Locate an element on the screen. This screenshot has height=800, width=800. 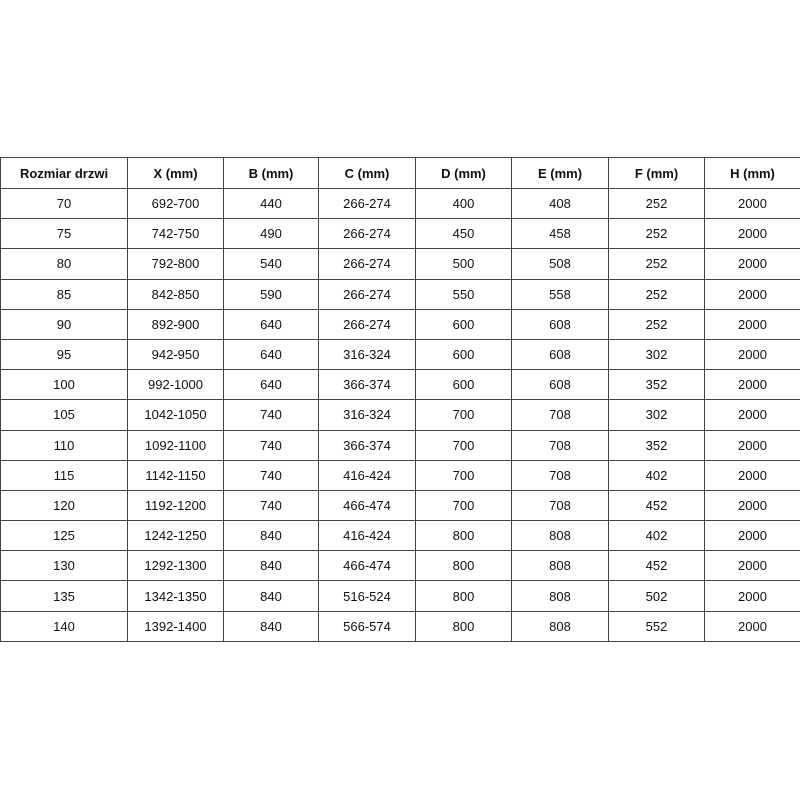
table-cell: 590 is located at coordinates (271, 294).